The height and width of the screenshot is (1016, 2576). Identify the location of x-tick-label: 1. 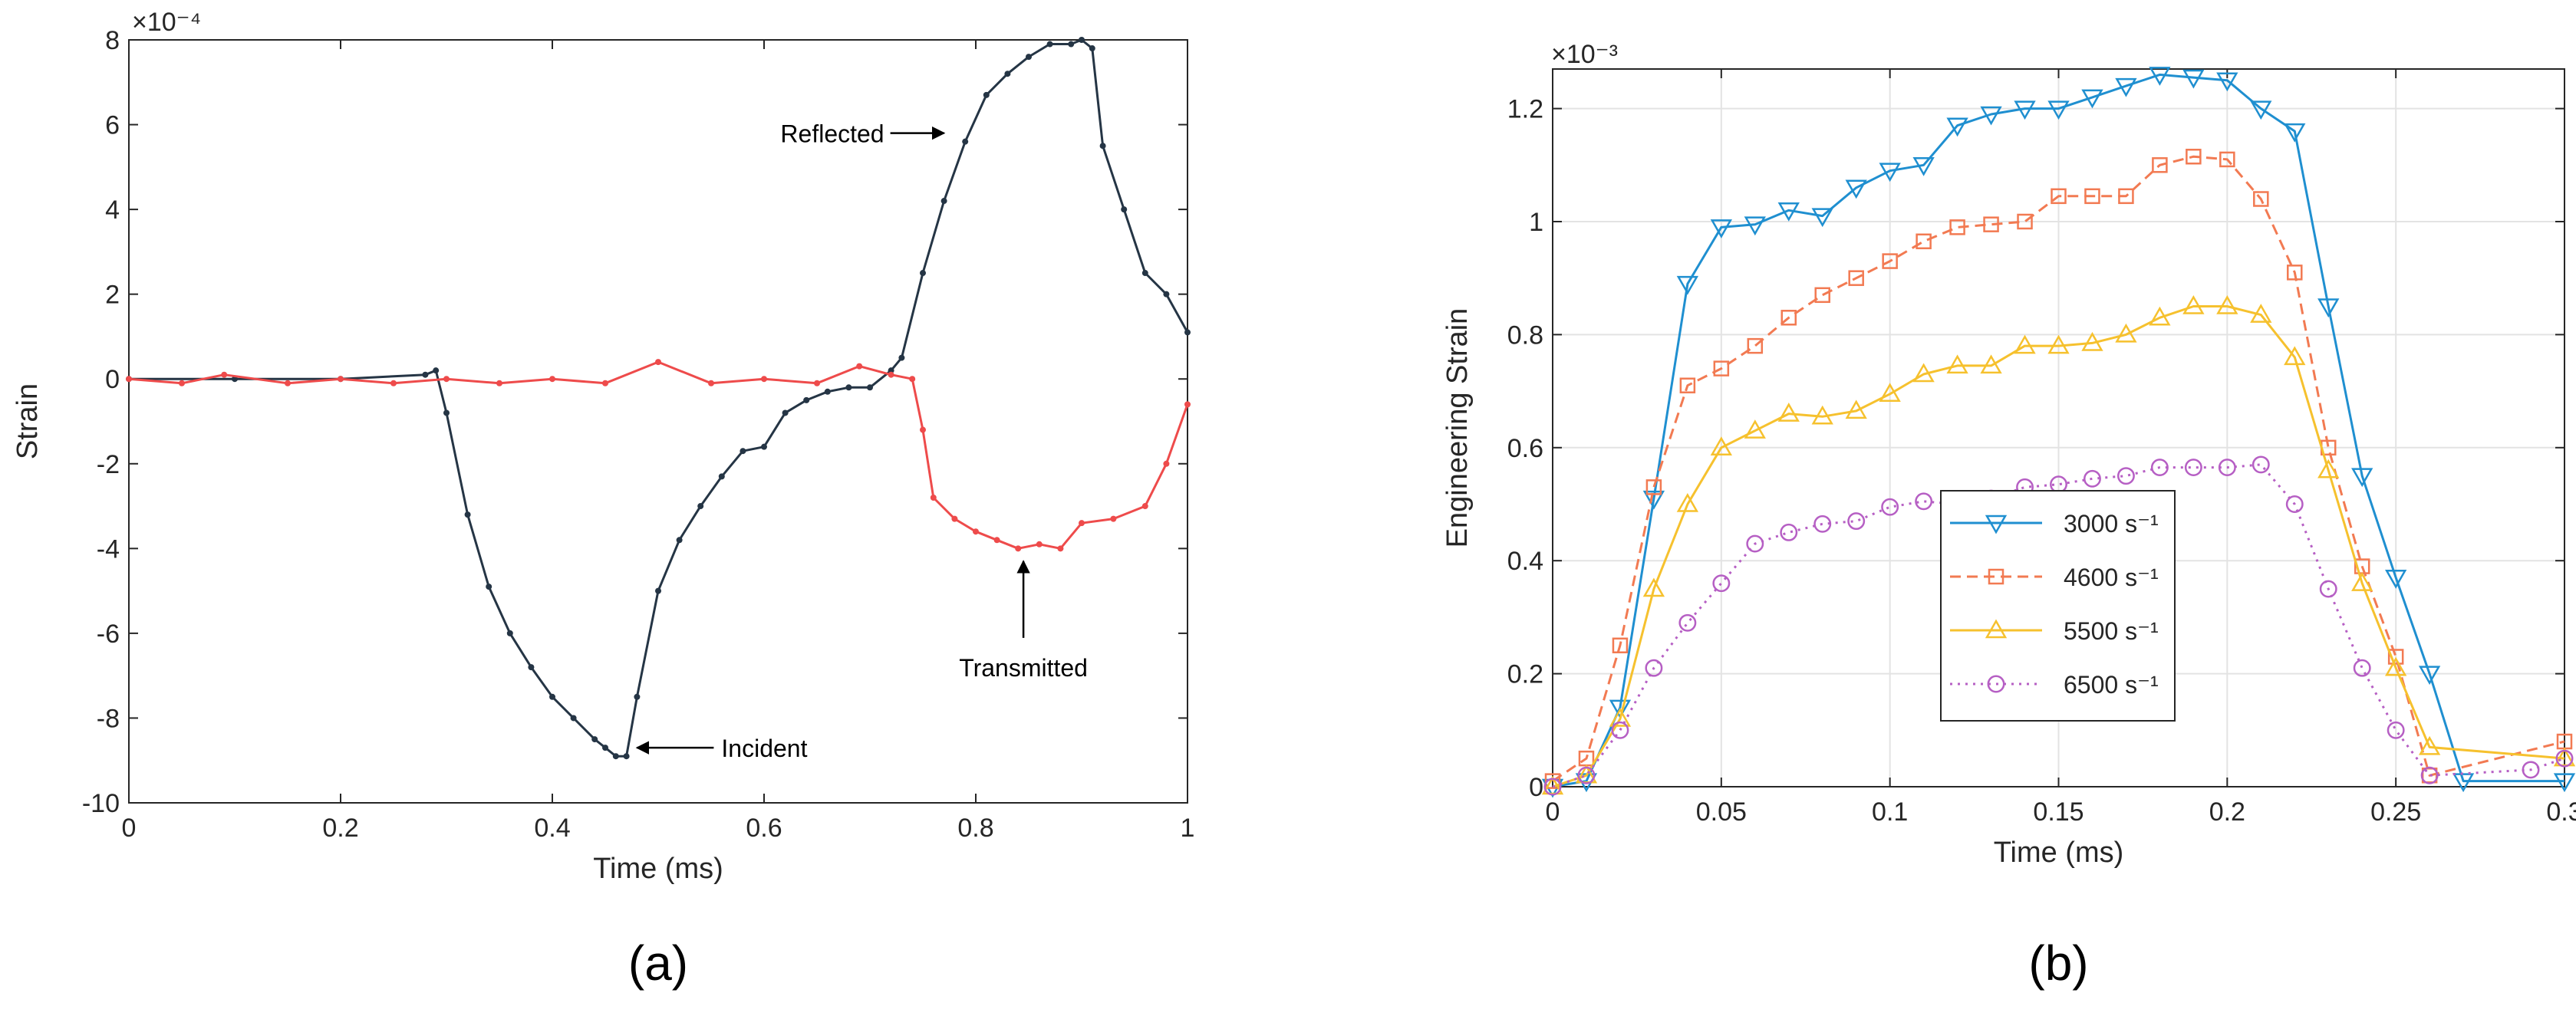
(1188, 828).